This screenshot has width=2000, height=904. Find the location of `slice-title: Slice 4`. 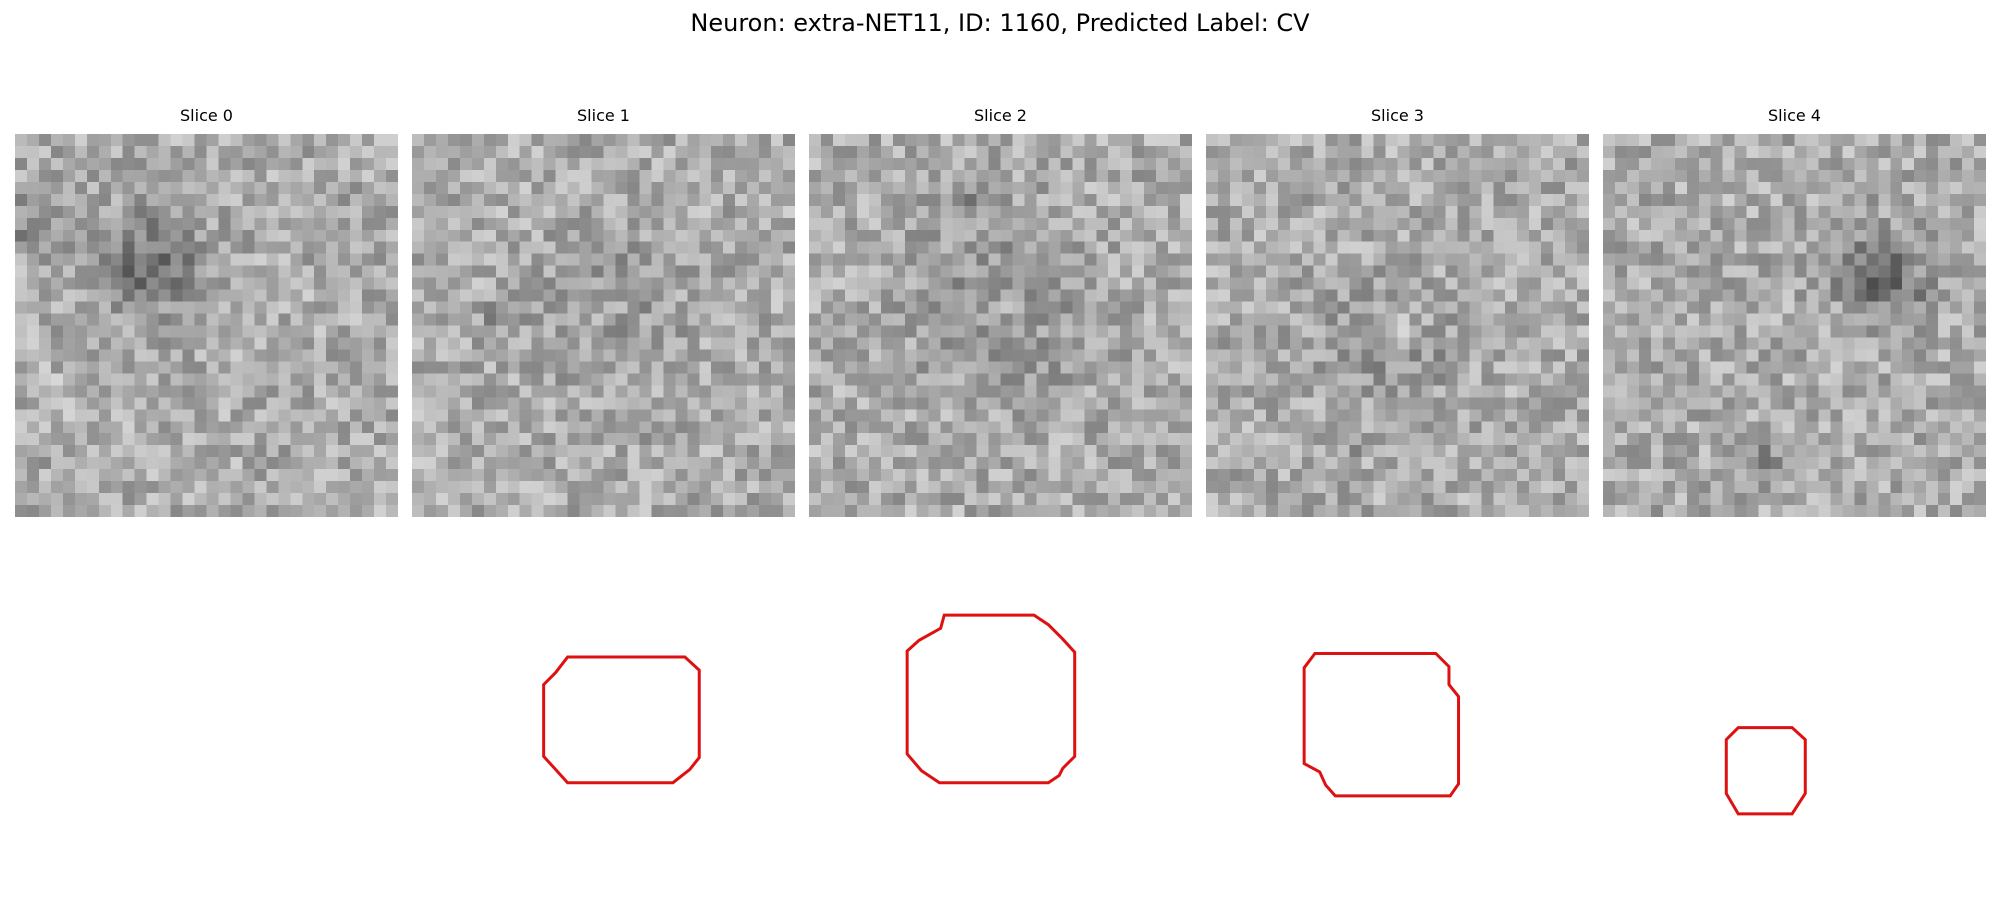

slice-title: Slice 4 is located at coordinates (1794, 115).